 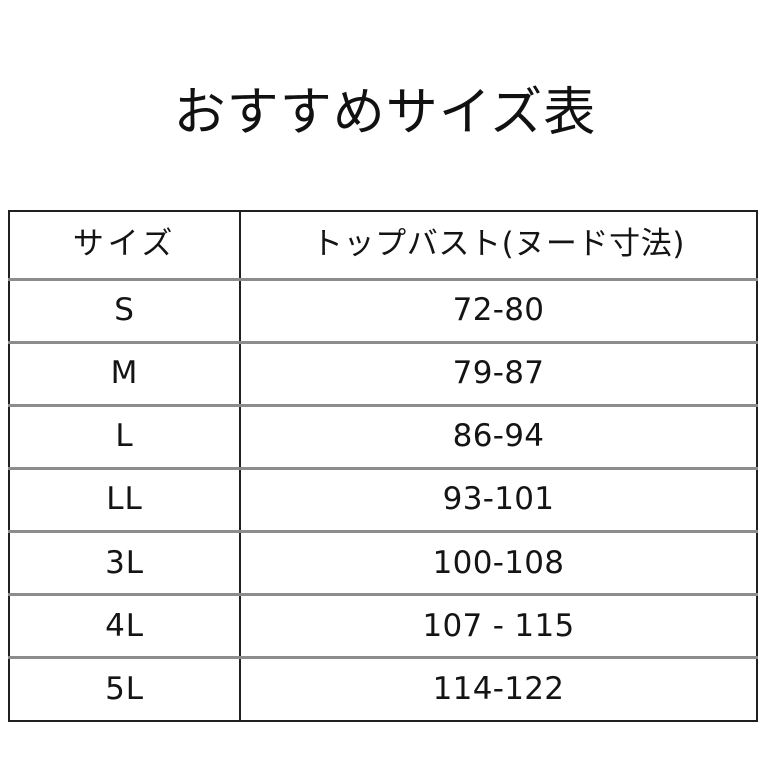 I want to click on bust-value: 107 - 115, so click(x=498, y=625).